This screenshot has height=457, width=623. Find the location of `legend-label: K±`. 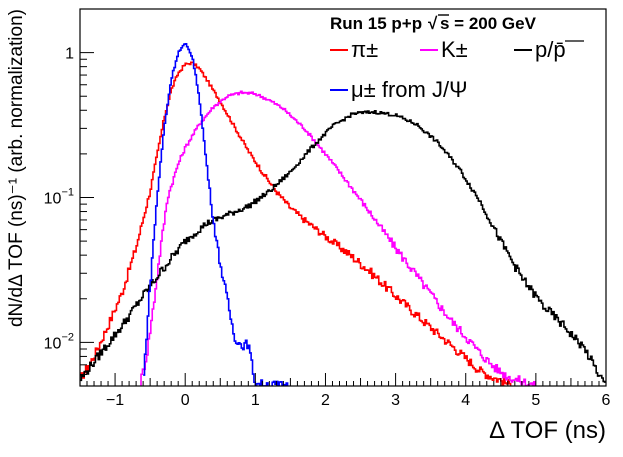

legend-label: K± is located at coordinates (454, 49).